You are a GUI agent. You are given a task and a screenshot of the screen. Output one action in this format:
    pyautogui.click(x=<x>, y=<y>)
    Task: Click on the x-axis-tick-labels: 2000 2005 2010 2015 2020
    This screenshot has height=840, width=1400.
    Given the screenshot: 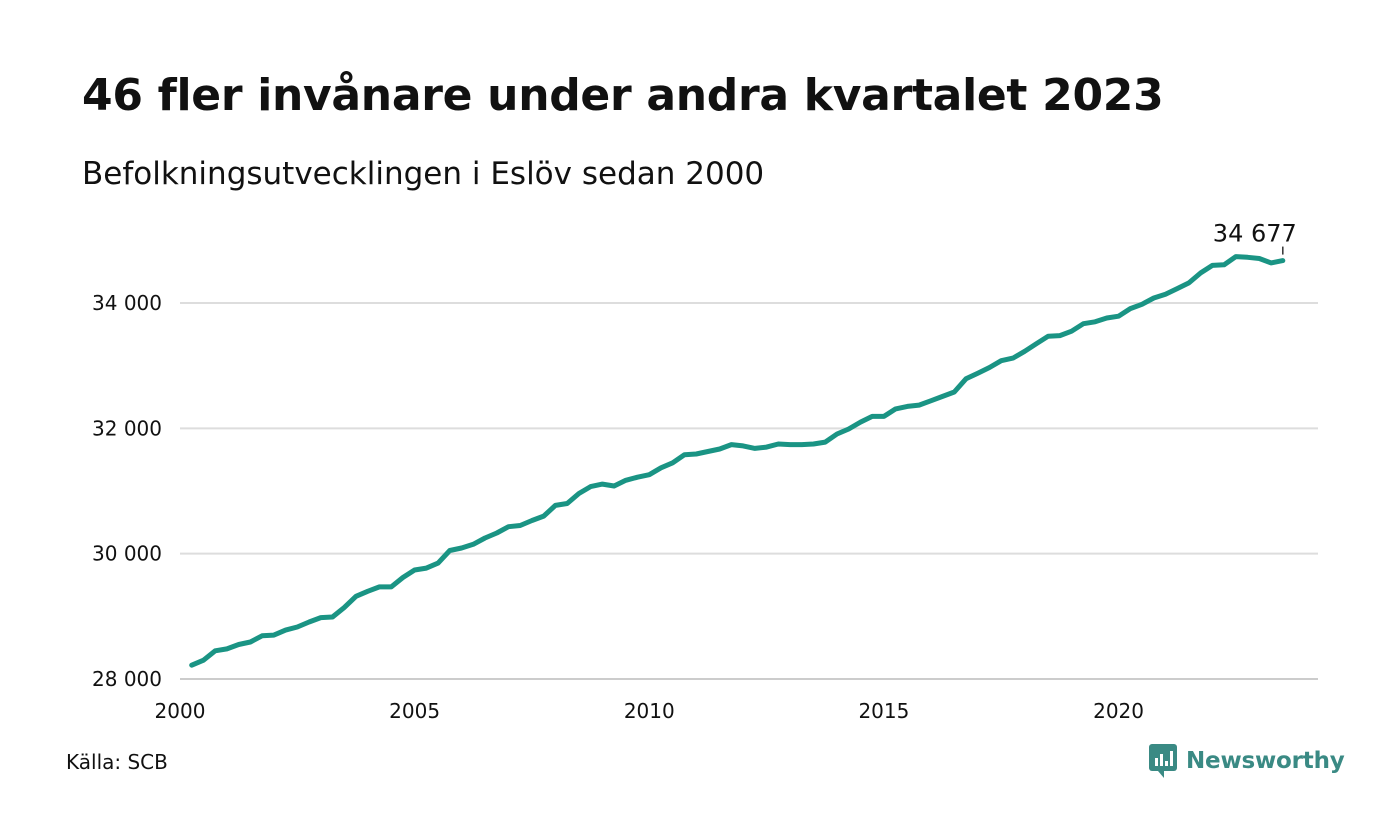 What is the action you would take?
    pyautogui.click(x=649, y=711)
    